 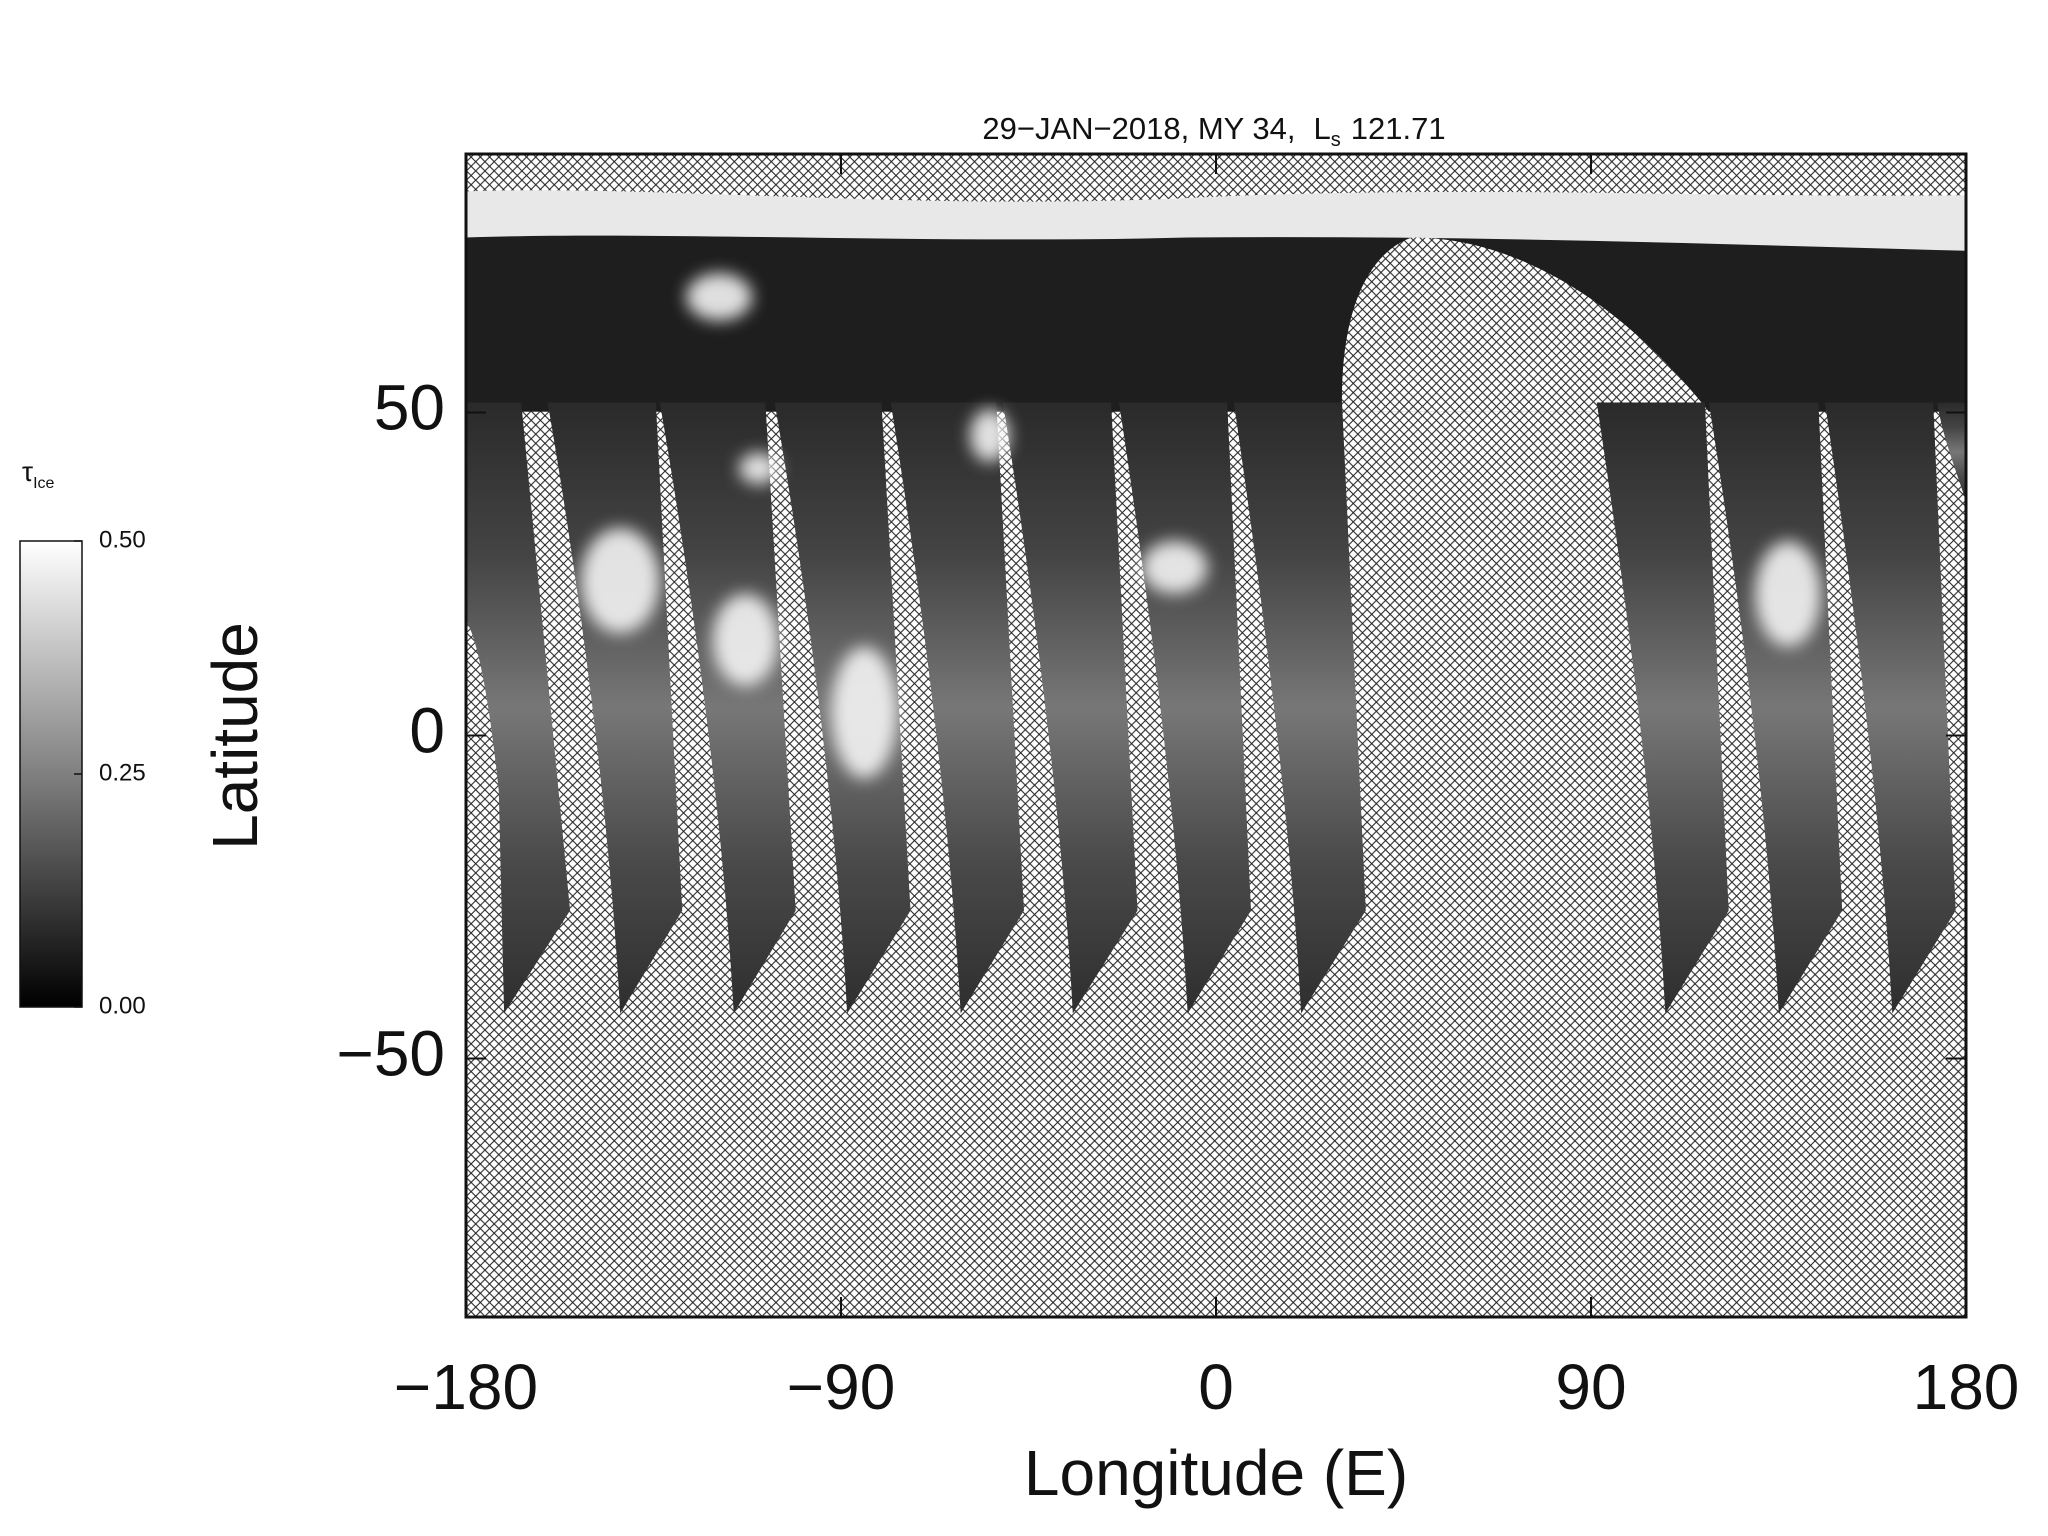 I want to click on colorbar-symbol: τ, so click(x=27, y=471).